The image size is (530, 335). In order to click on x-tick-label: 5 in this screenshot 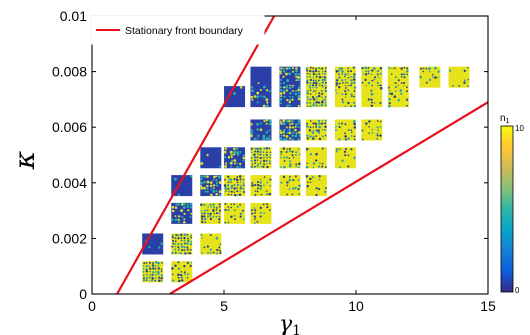, I will do `click(224, 306)`.